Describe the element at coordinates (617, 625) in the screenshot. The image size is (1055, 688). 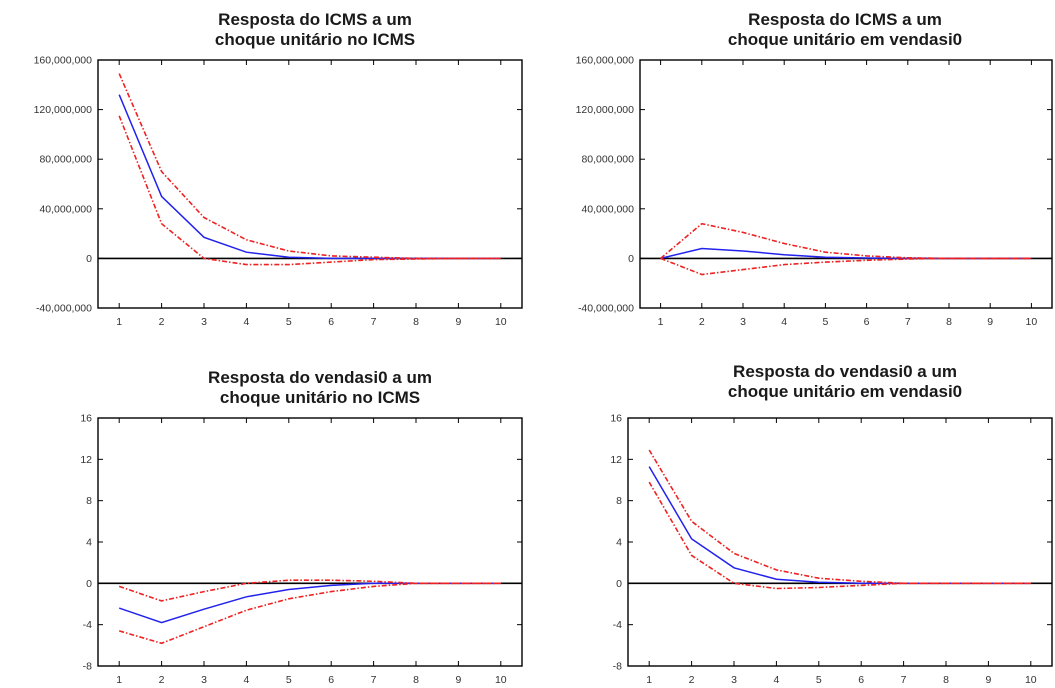
I see `chart-4-y-tick-label: -4` at that location.